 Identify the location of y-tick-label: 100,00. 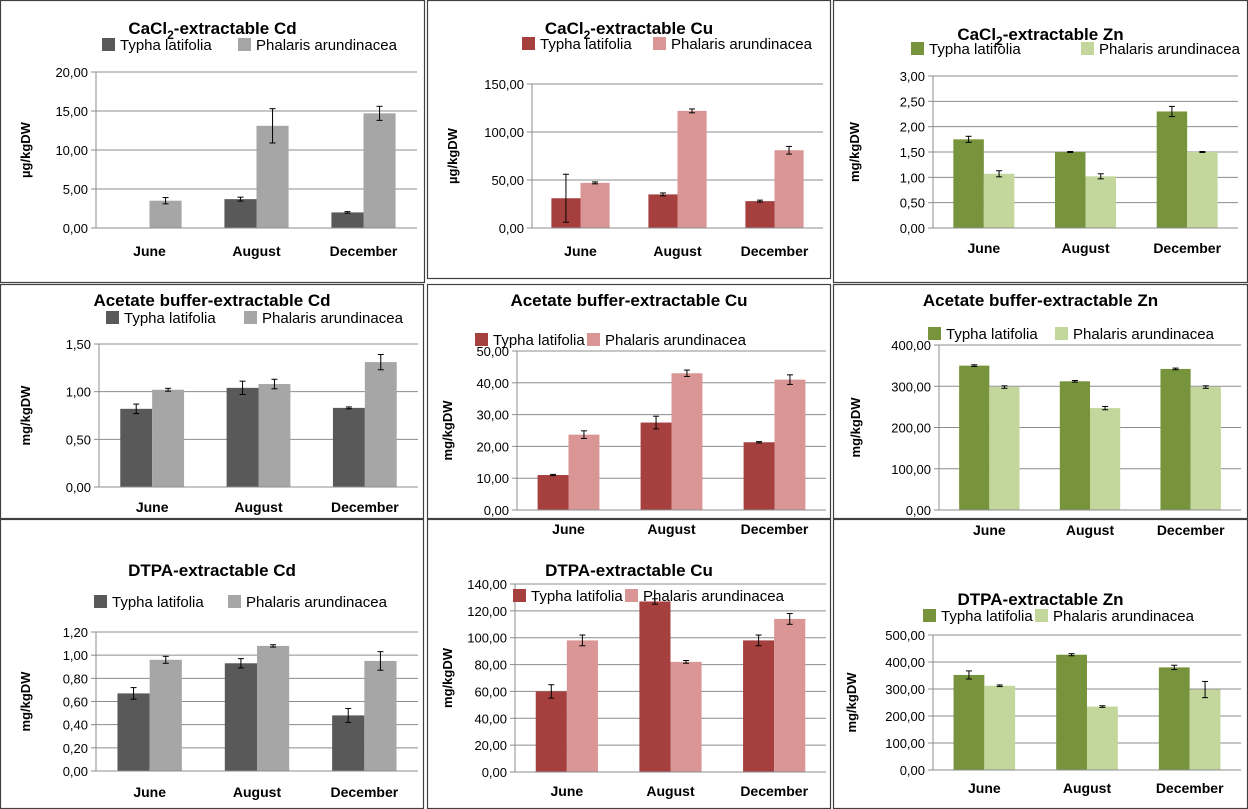
(504, 132).